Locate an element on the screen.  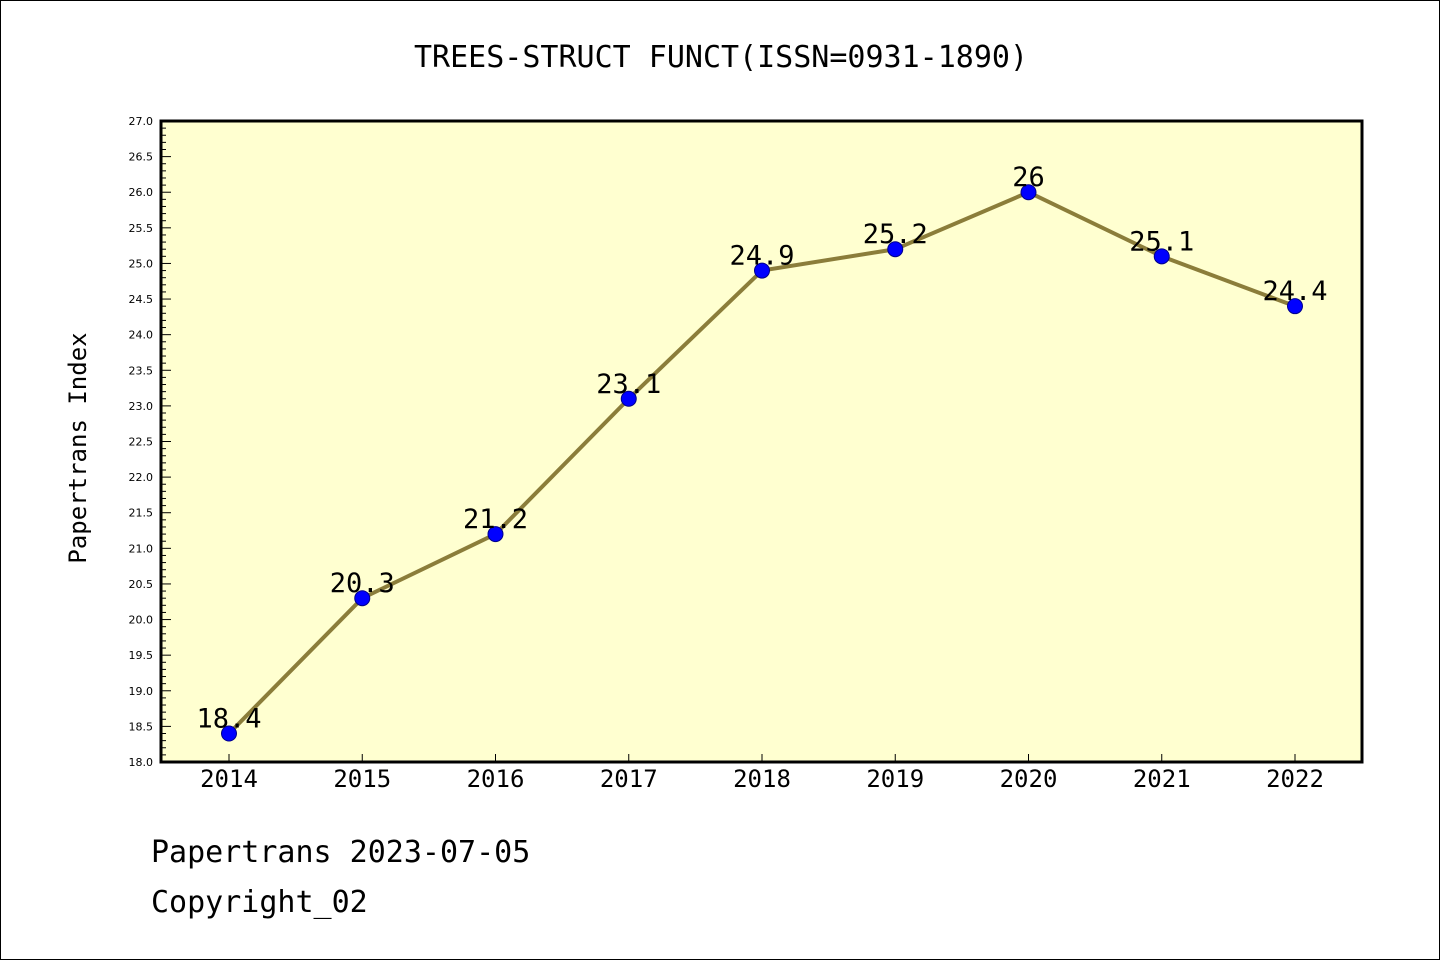
y-tick-label: 25.0 is located at coordinates (141, 263).